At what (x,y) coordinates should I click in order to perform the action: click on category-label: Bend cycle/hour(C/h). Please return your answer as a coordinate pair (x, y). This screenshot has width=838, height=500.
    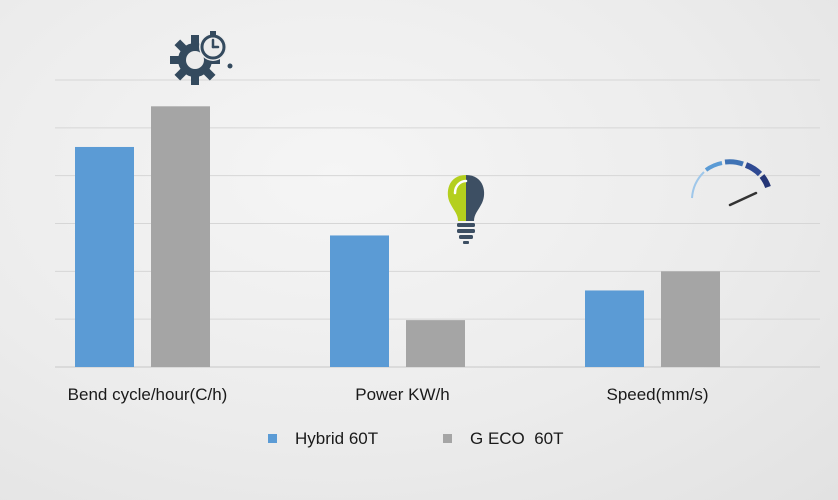
    Looking at the image, I should click on (148, 394).